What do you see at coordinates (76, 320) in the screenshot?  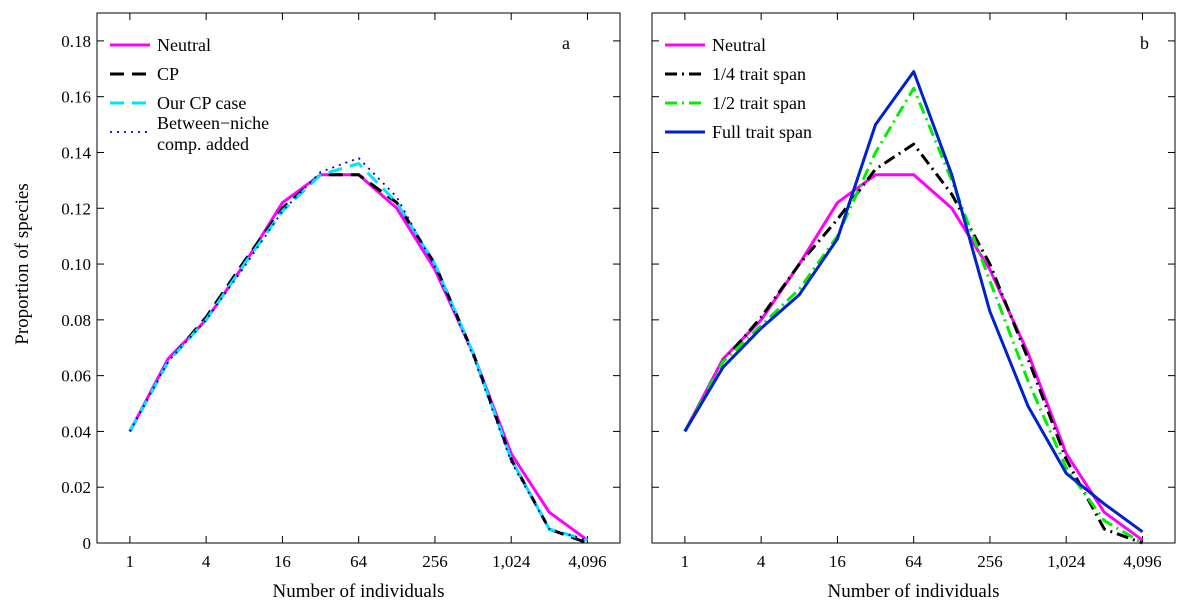 I see `y-tick-label: 0.08` at bounding box center [76, 320].